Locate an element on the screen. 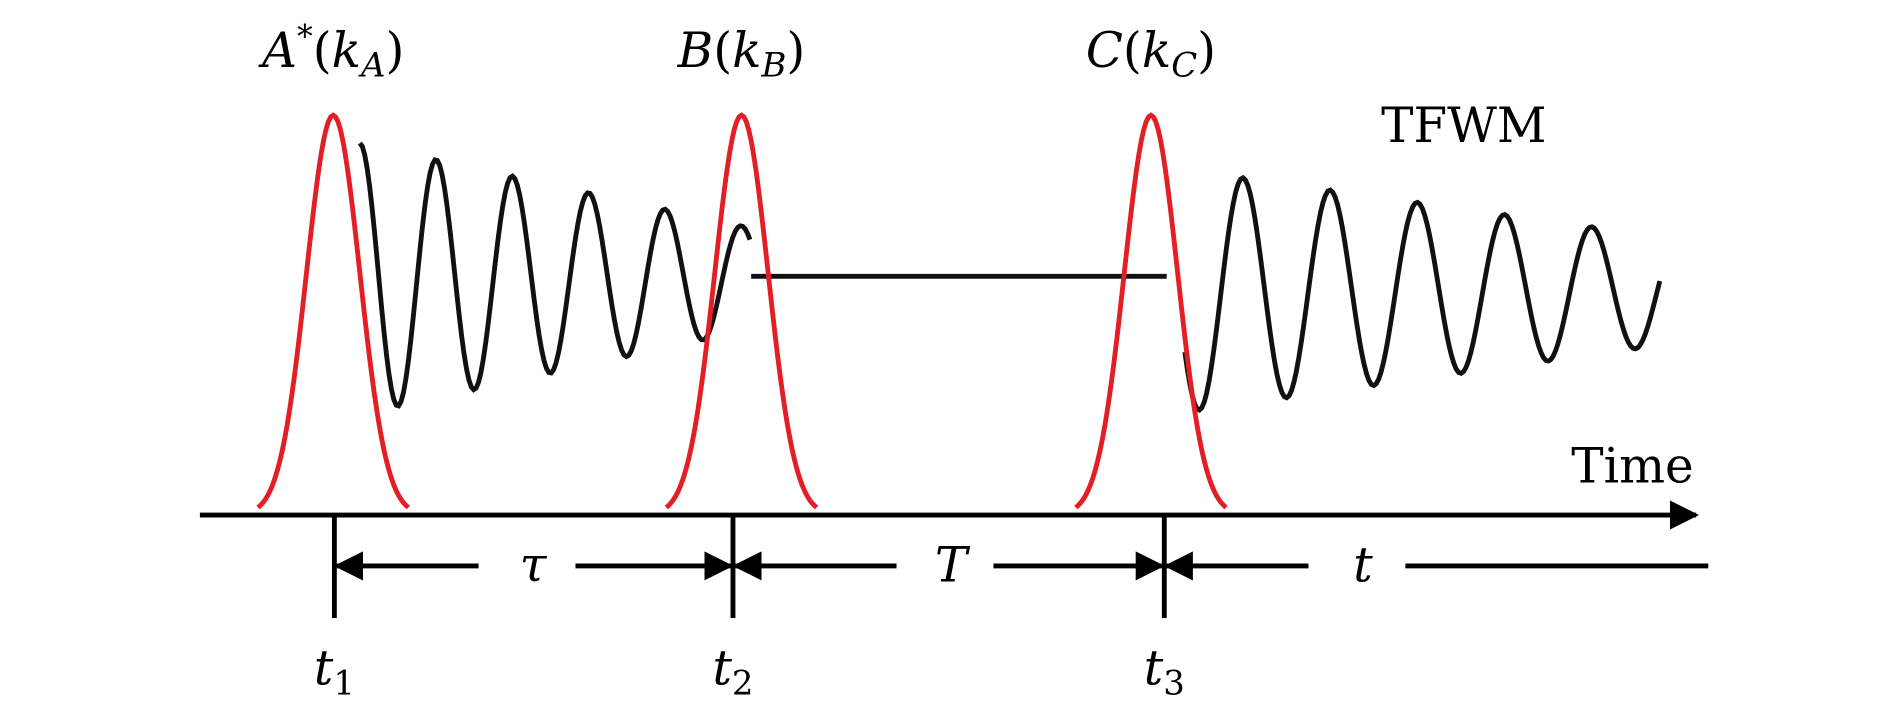 The width and height of the screenshot is (1890, 709). time-sub: 3 is located at coordinates (1174, 682).